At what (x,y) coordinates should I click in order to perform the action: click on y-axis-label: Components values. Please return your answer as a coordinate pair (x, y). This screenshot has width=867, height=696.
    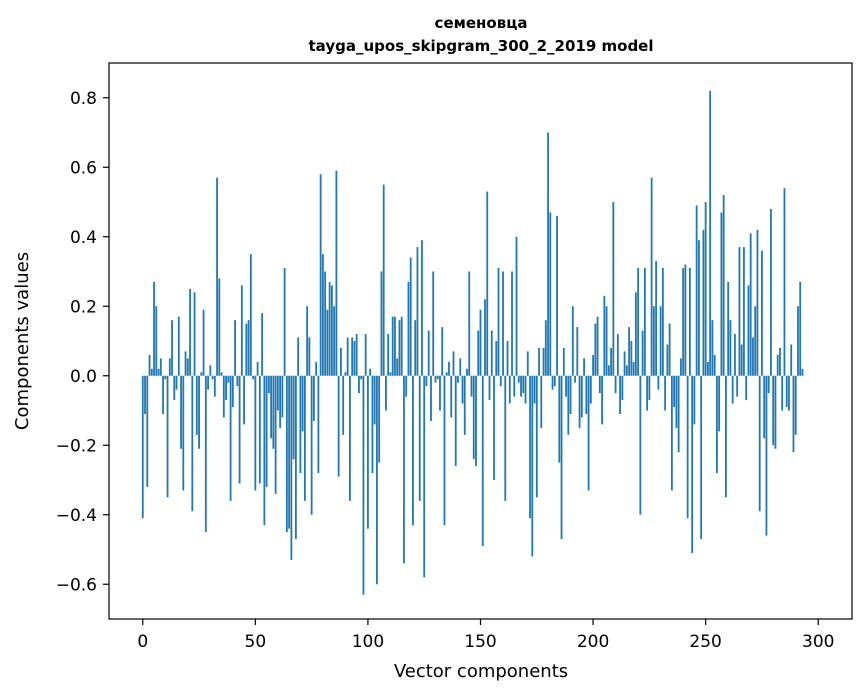
    Looking at the image, I should click on (22, 341).